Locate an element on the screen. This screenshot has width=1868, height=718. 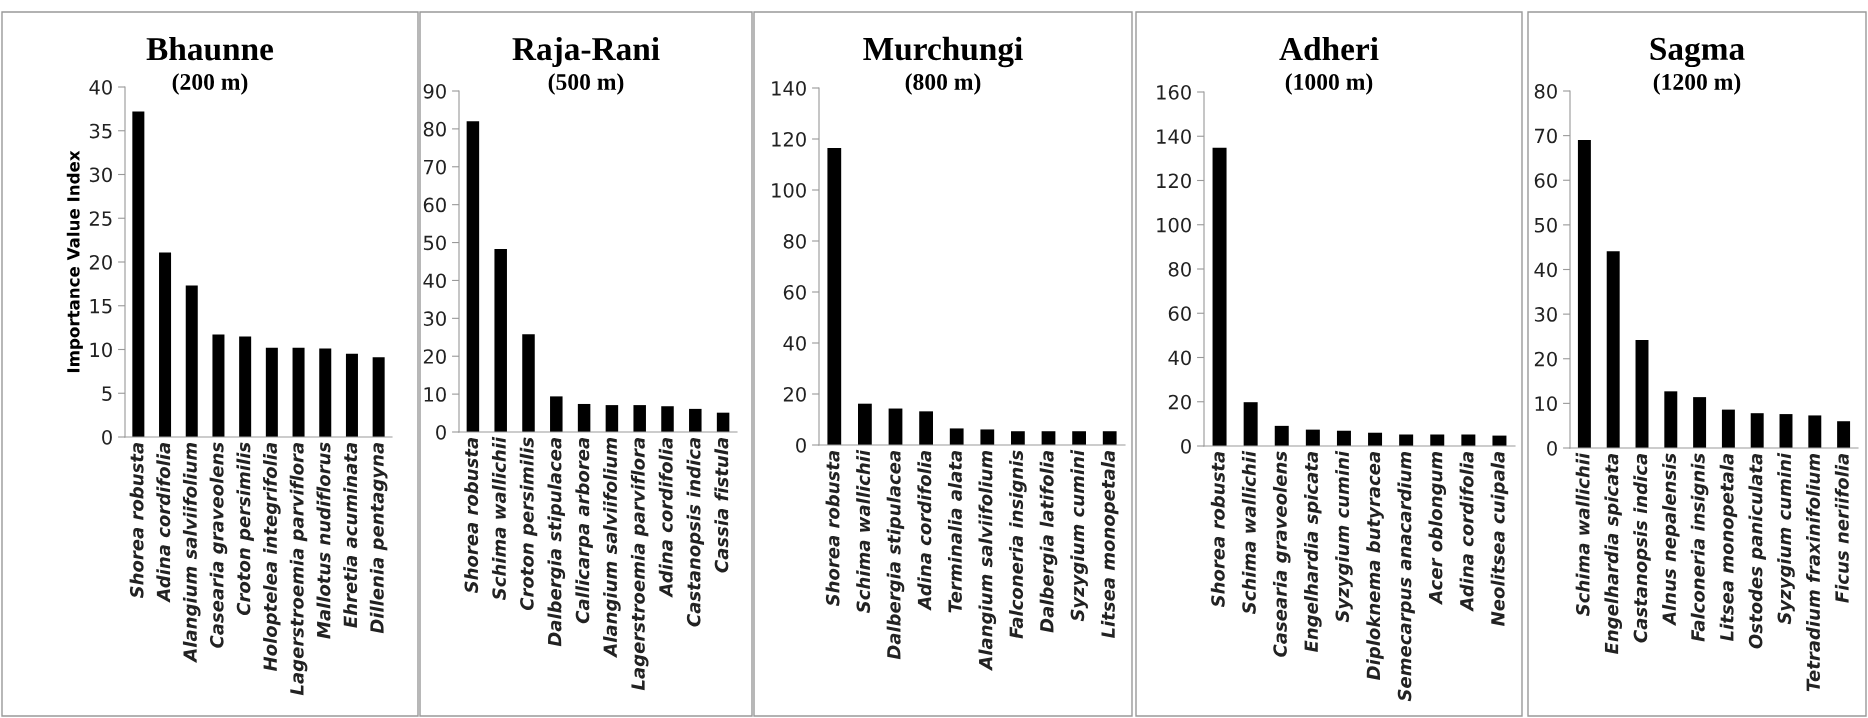
chart-subtitle: (500 m) is located at coordinates (586, 84).